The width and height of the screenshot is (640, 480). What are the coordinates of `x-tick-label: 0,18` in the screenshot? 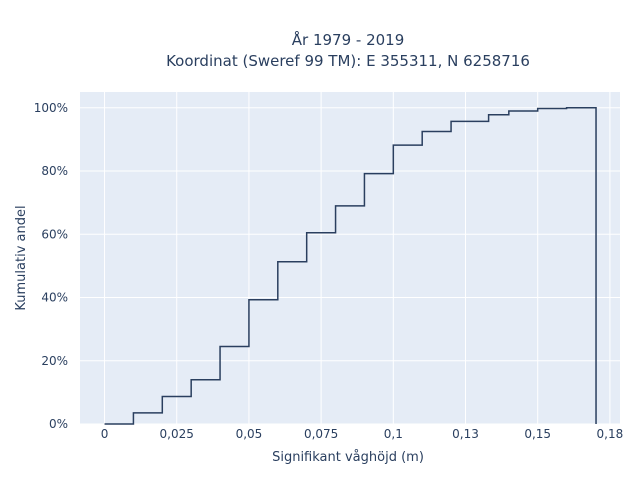 It's located at (610, 434).